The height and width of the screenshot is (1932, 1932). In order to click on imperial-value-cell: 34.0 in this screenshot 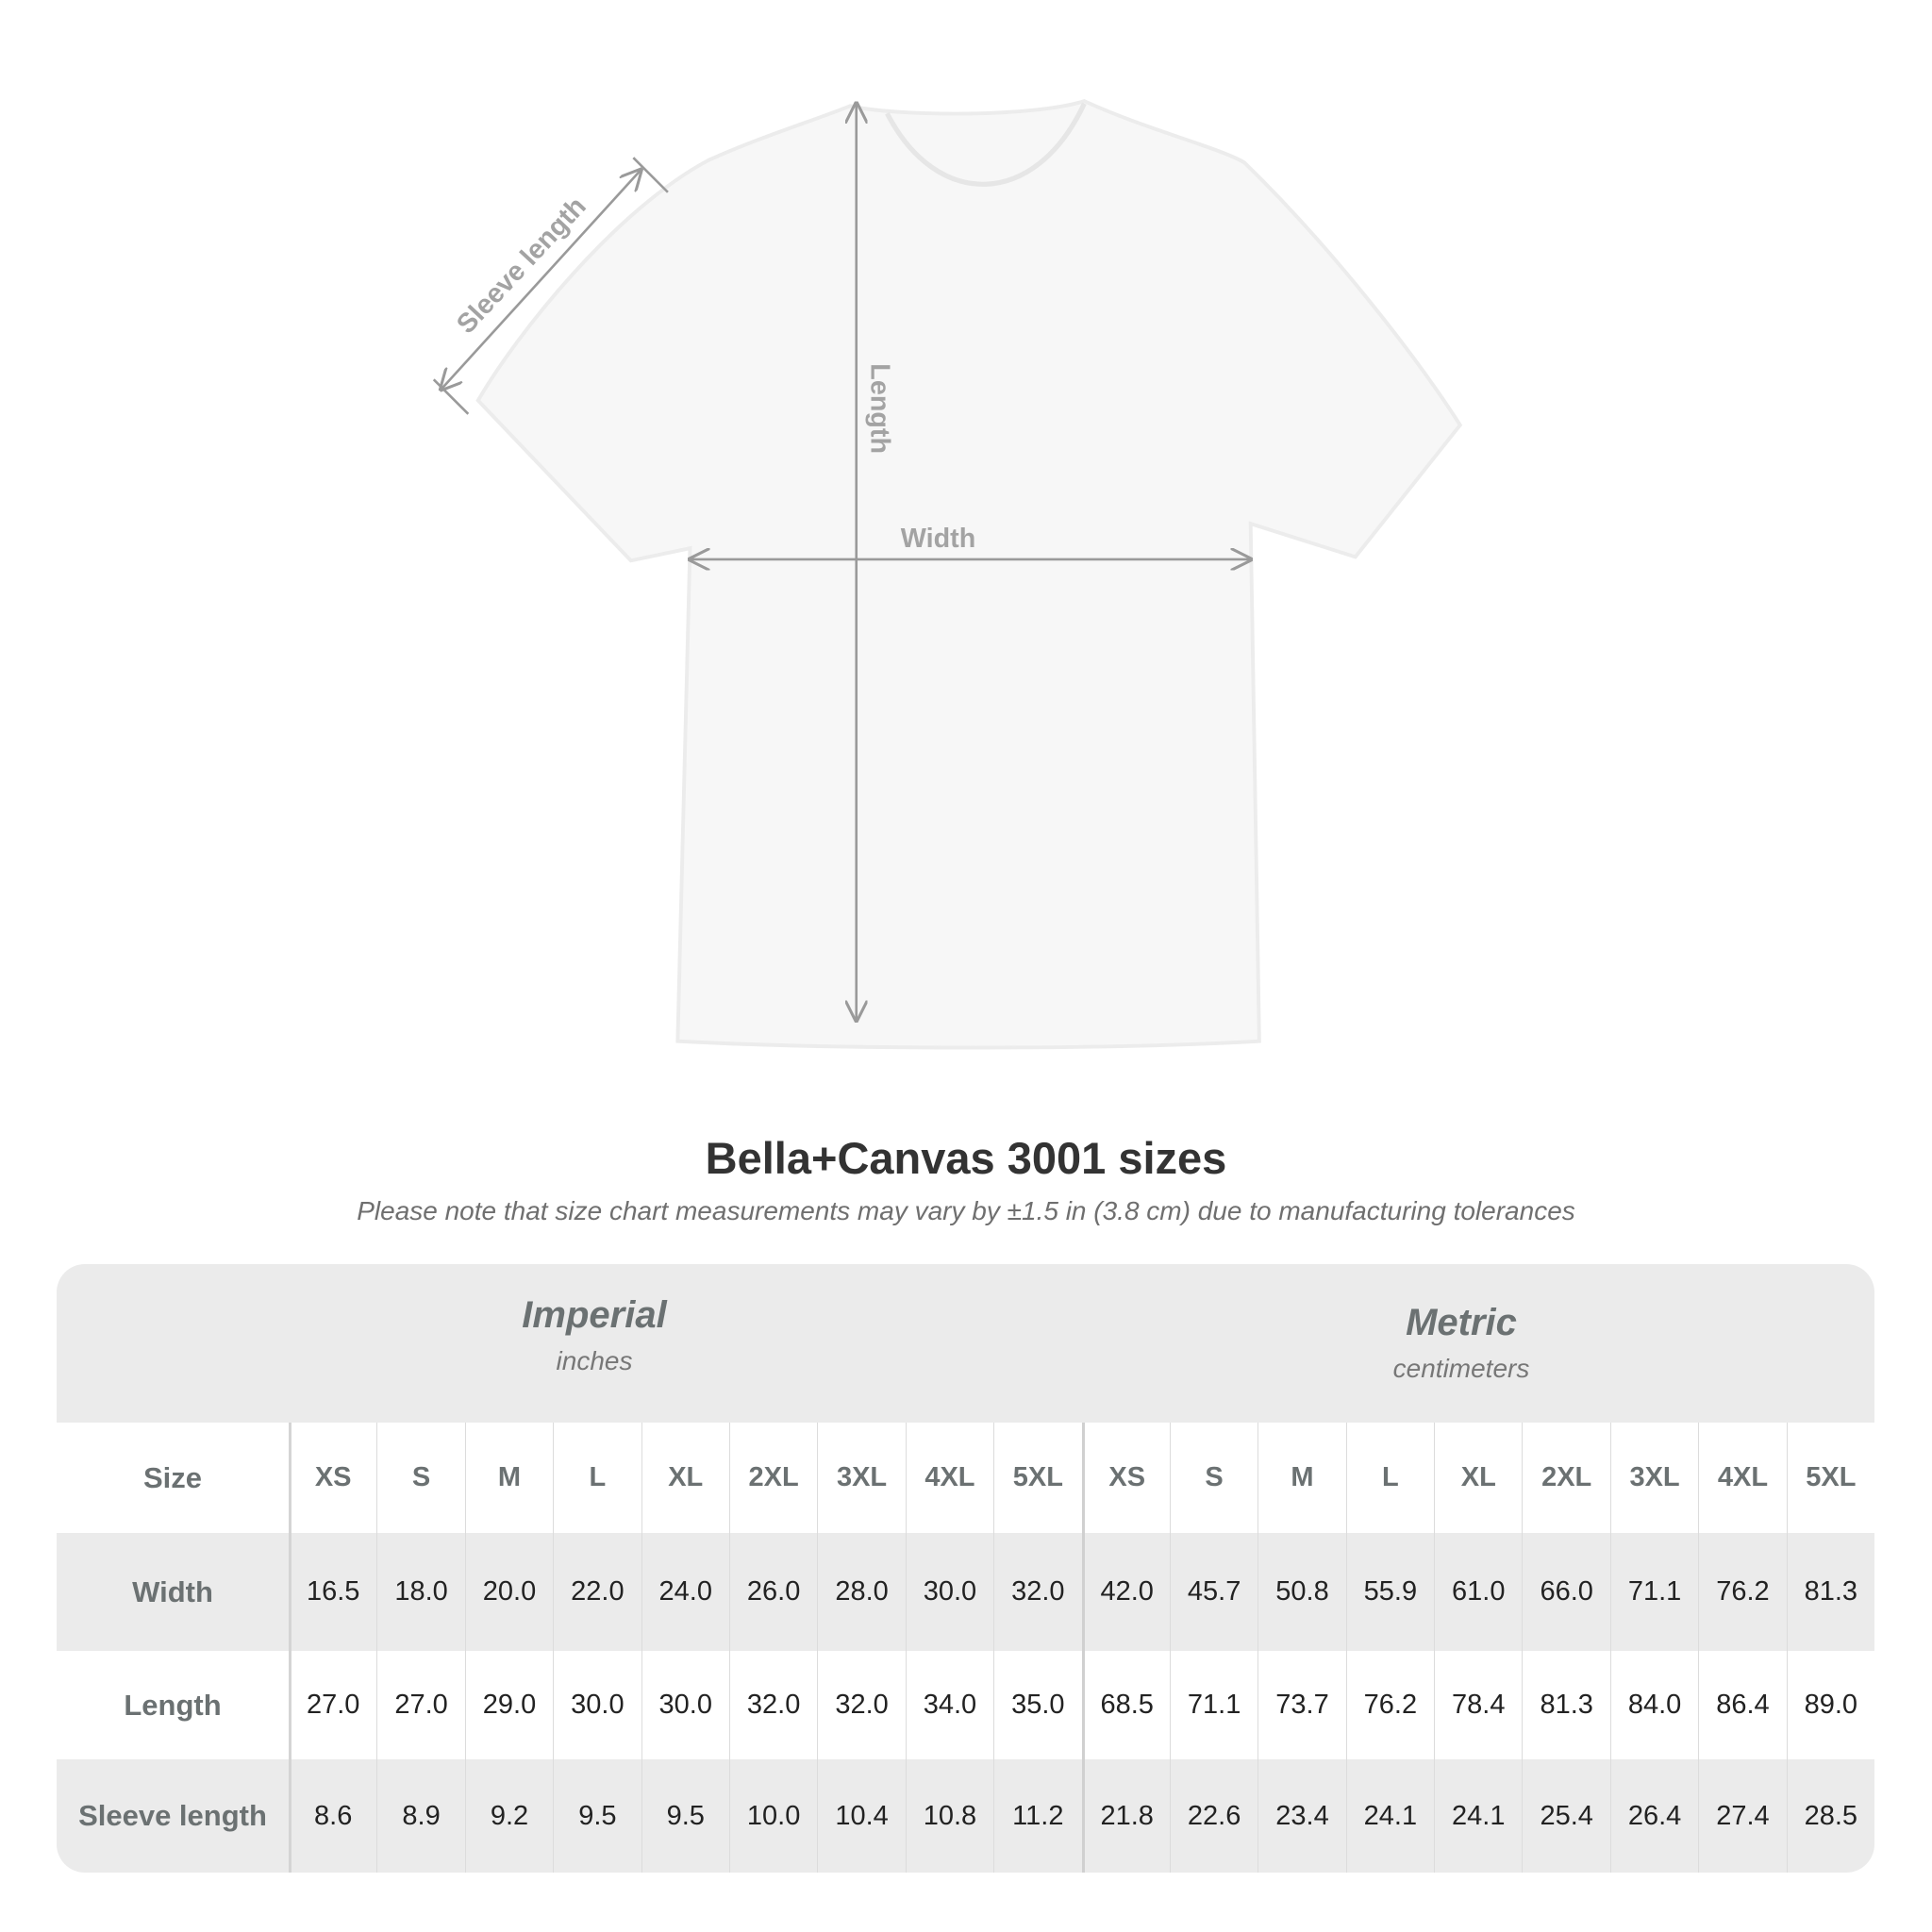, I will do `click(949, 1705)`.